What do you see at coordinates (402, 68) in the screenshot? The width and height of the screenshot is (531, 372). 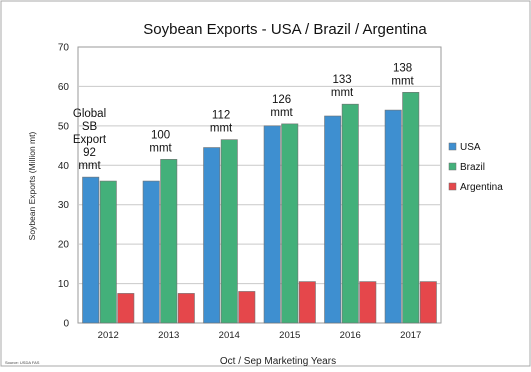 I see `annotation-text: 138` at bounding box center [402, 68].